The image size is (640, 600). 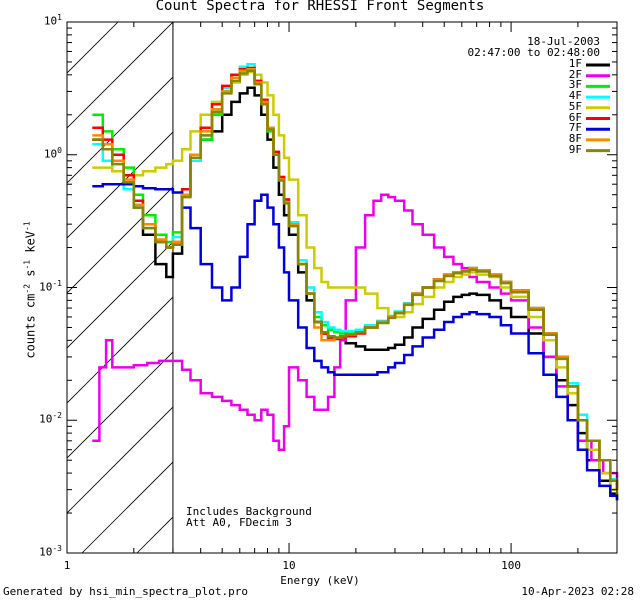 What do you see at coordinates (249, 511) in the screenshot?
I see `annotation-background: Includes Background` at bounding box center [249, 511].